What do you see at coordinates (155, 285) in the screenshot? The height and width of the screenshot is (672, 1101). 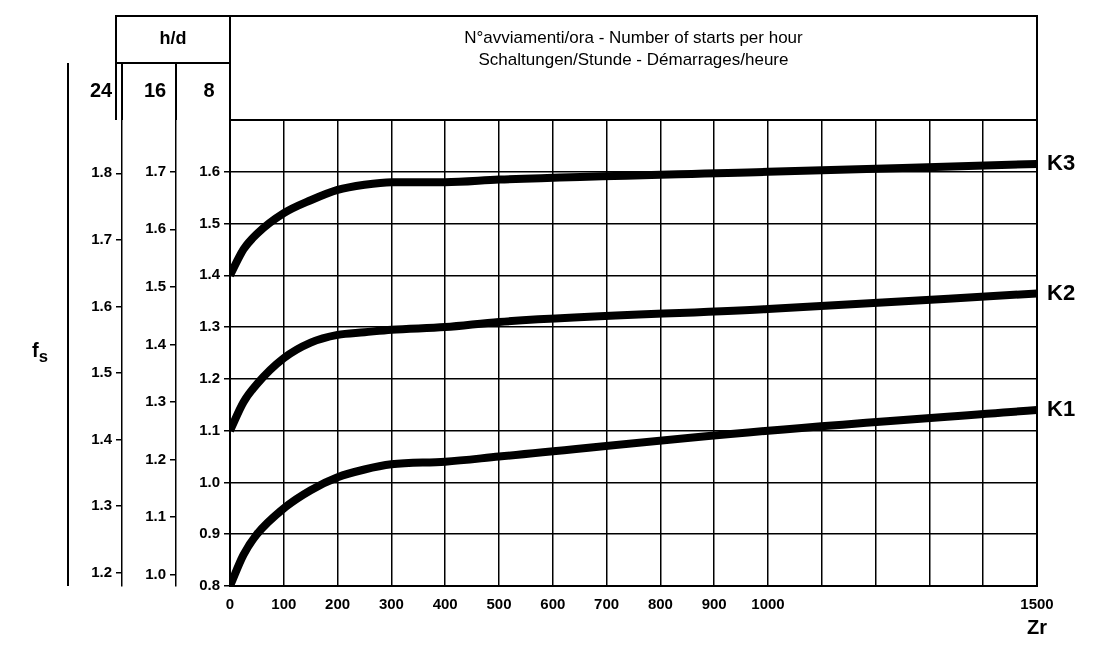 I see `y2-tick-label: 1.5` at bounding box center [155, 285].